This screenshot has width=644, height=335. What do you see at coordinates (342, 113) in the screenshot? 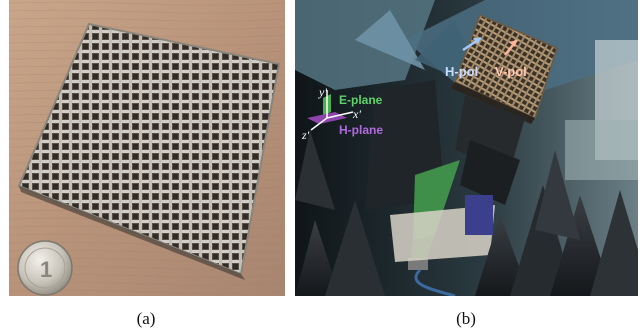
I see `coordinate-axes: y' x' z' E-plane H-plane` at bounding box center [342, 113].